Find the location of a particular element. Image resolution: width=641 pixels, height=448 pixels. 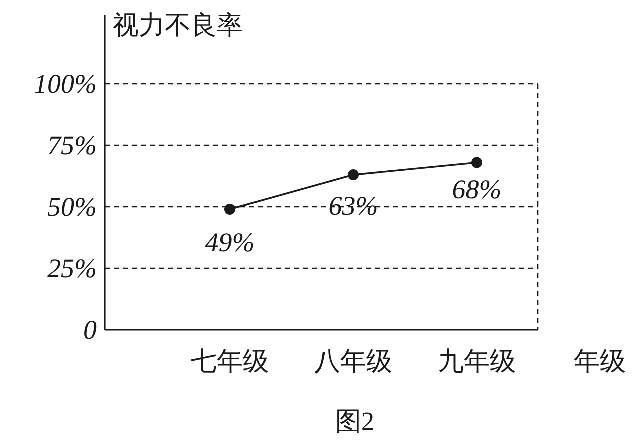

x-tick-label: 七年级 is located at coordinates (230, 361).